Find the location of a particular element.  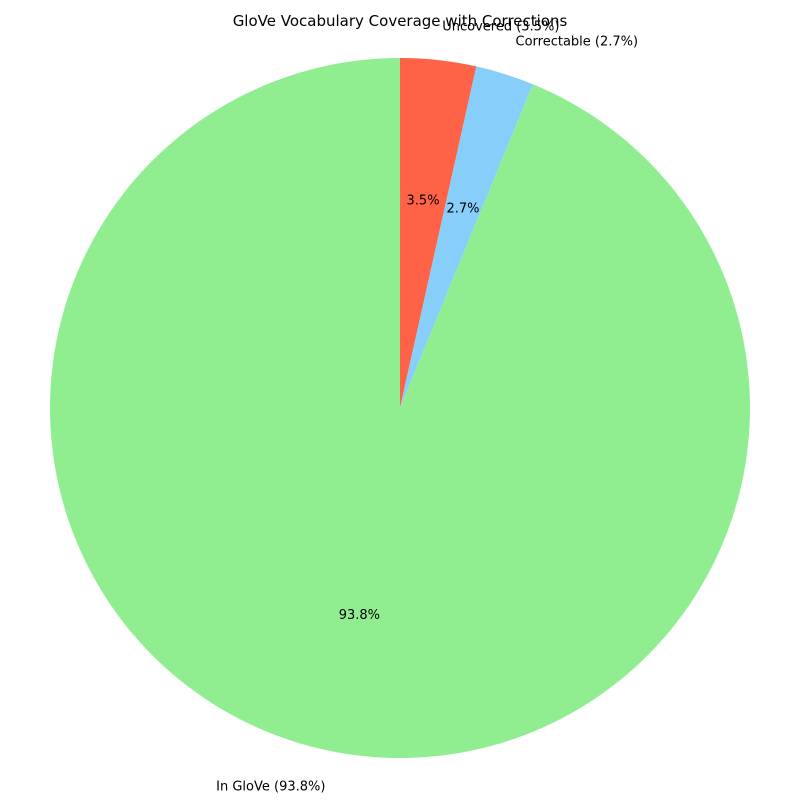

slice-percent-label: 93.8% is located at coordinates (359, 615).